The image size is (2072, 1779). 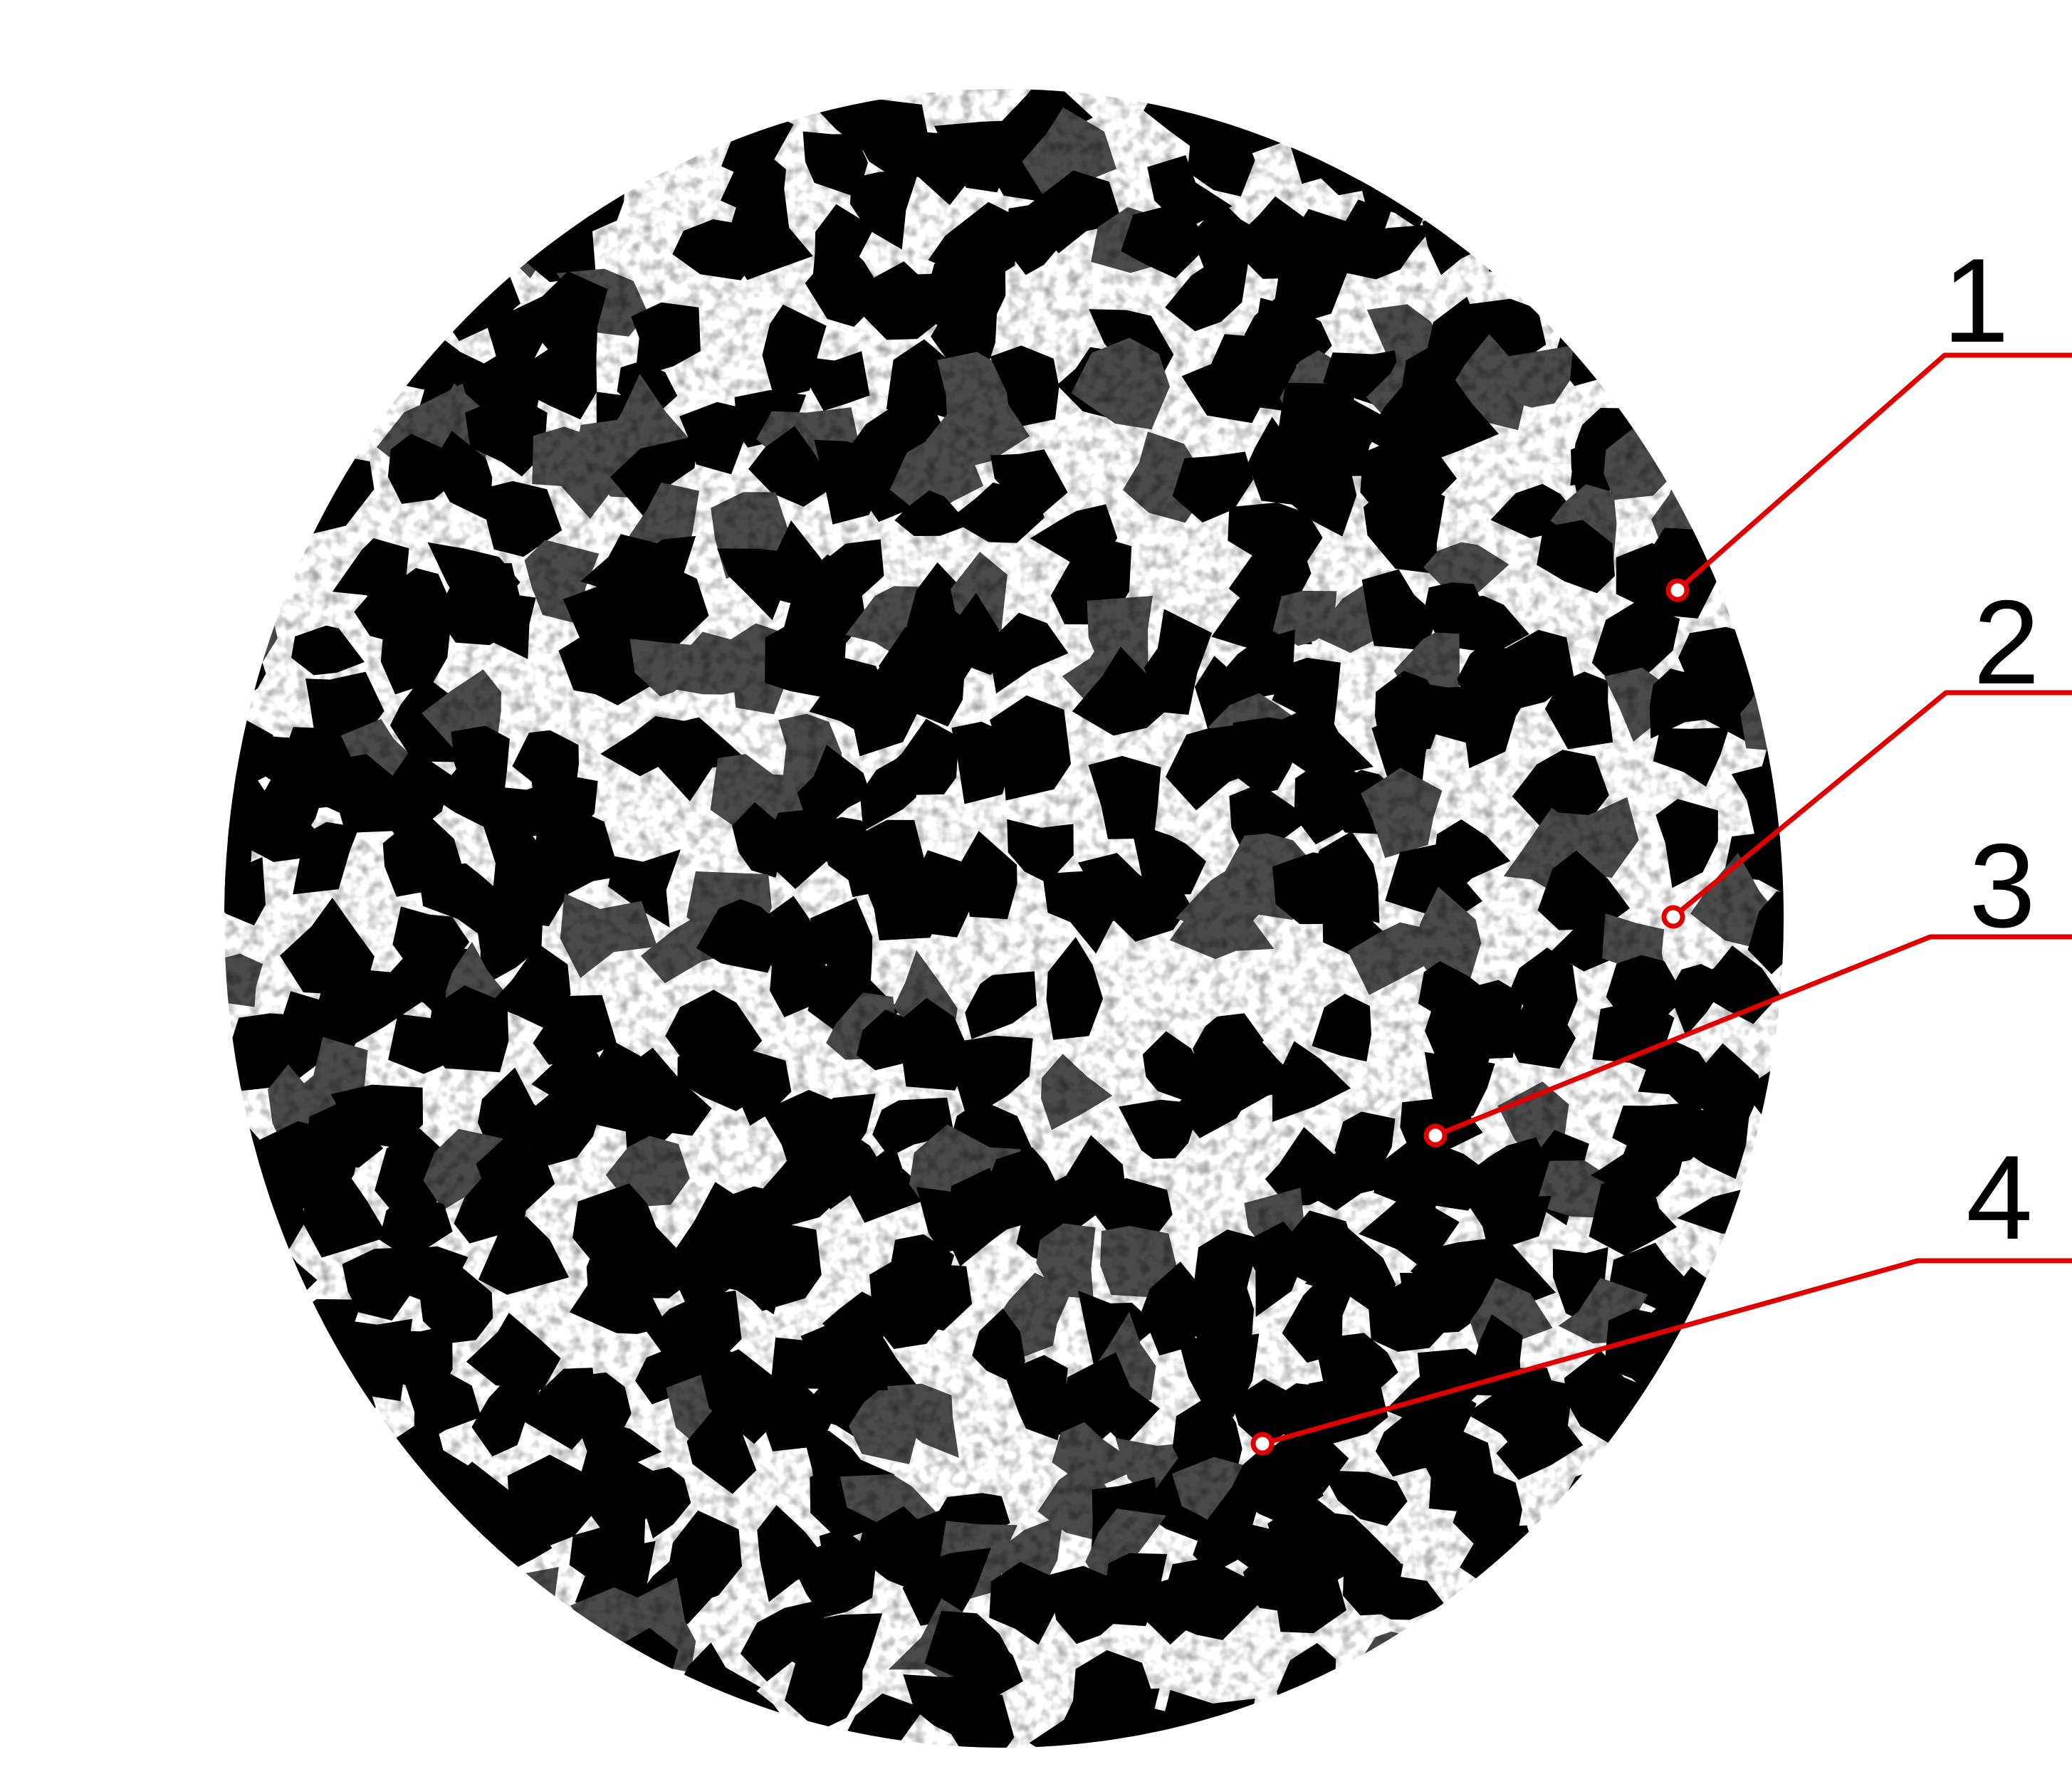 I want to click on callout-3: 3, so click(x=1747, y=983).